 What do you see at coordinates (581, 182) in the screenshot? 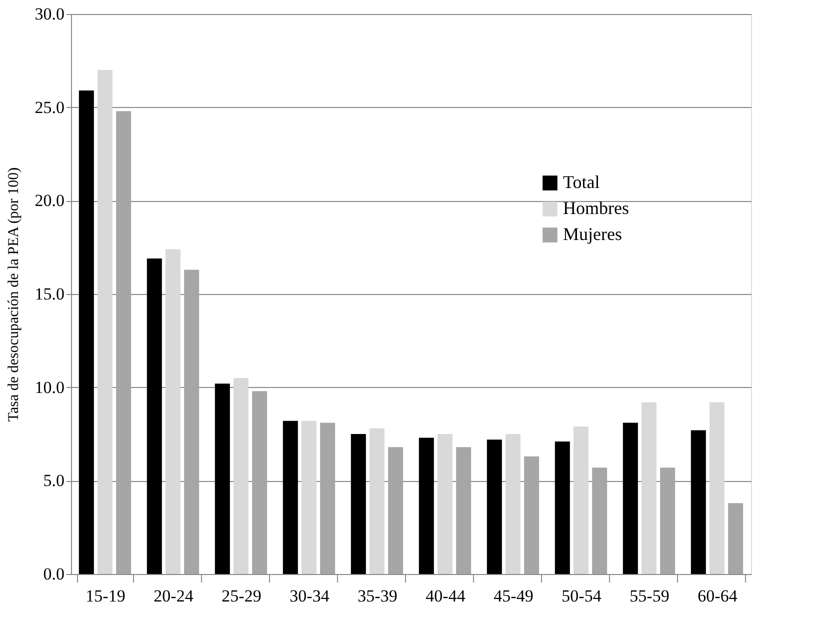
I see `legend-label: Total` at bounding box center [581, 182].